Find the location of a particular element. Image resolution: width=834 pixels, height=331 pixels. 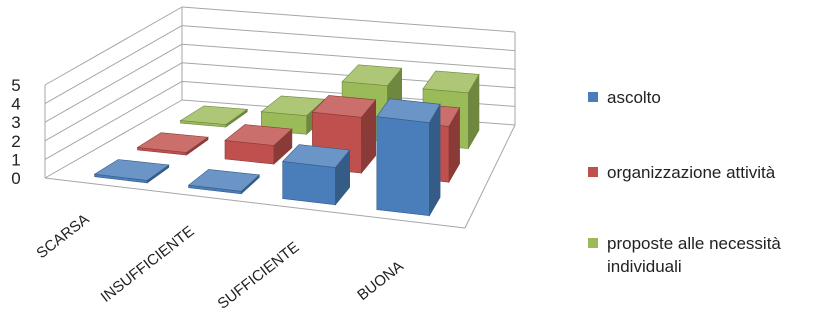

floor-front-edge is located at coordinates (255, 203).